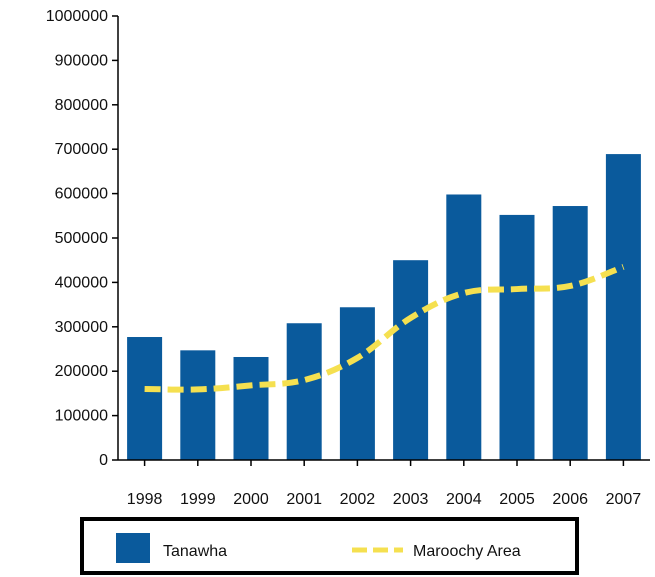 The width and height of the screenshot is (655, 577). I want to click on x-tick-label-2002: 2002, so click(358, 499).